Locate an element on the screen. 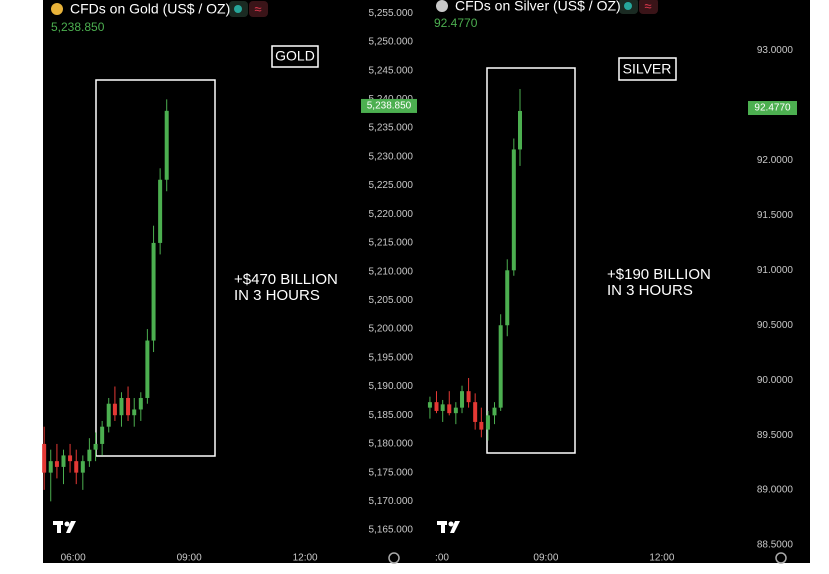 The height and width of the screenshot is (574, 829). y-tick-label: 5,235.000 is located at coordinates (391, 128).